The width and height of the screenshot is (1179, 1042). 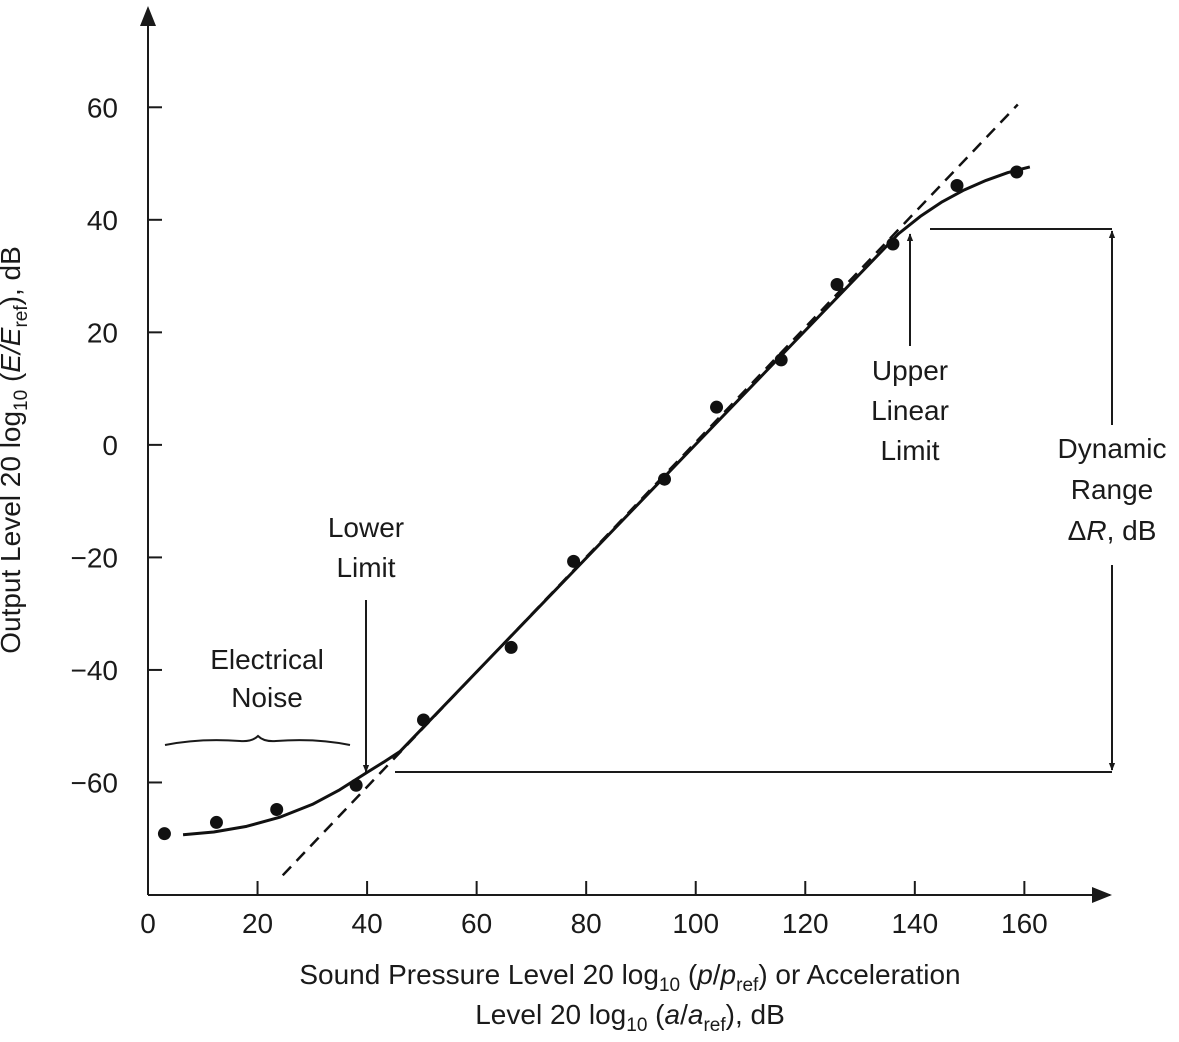 What do you see at coordinates (257, 740) in the screenshot?
I see `noise-mark` at bounding box center [257, 740].